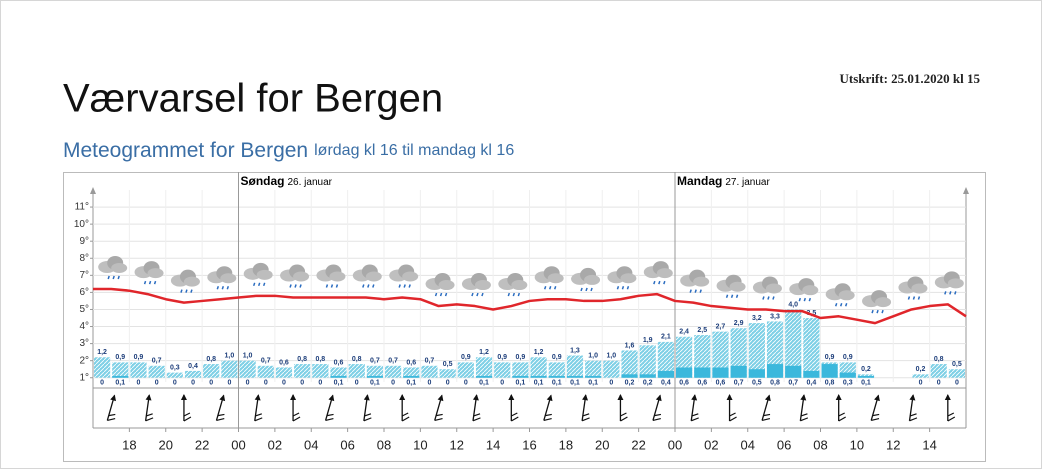 The image size is (1042, 469). What do you see at coordinates (84, 258) in the screenshot?
I see `y-tick-label: 8°` at bounding box center [84, 258].